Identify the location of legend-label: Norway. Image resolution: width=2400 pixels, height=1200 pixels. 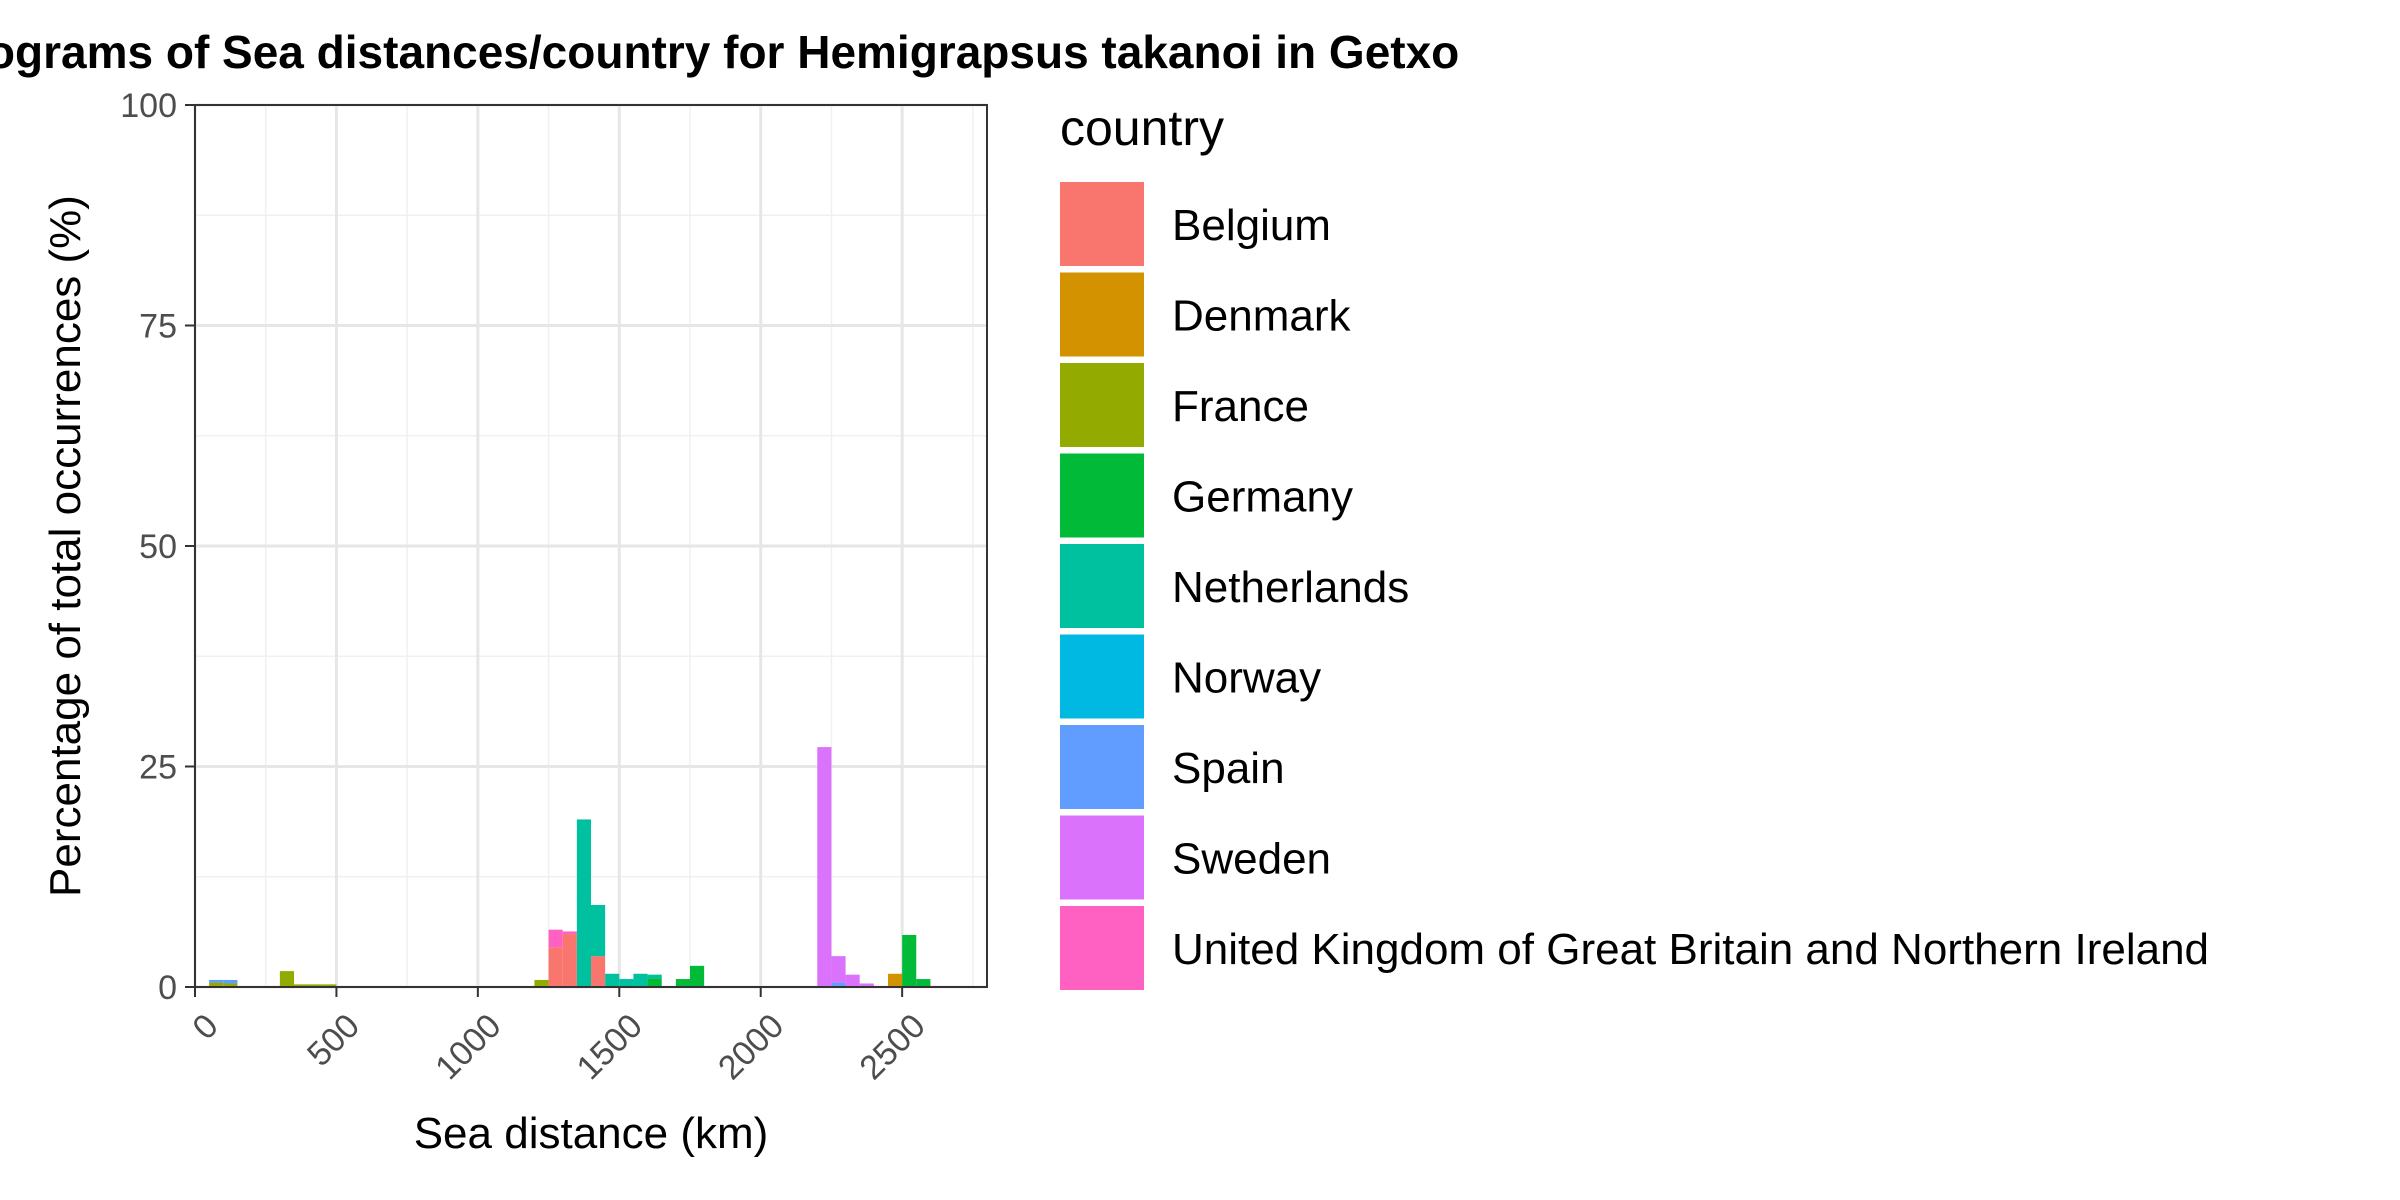
(1246, 678).